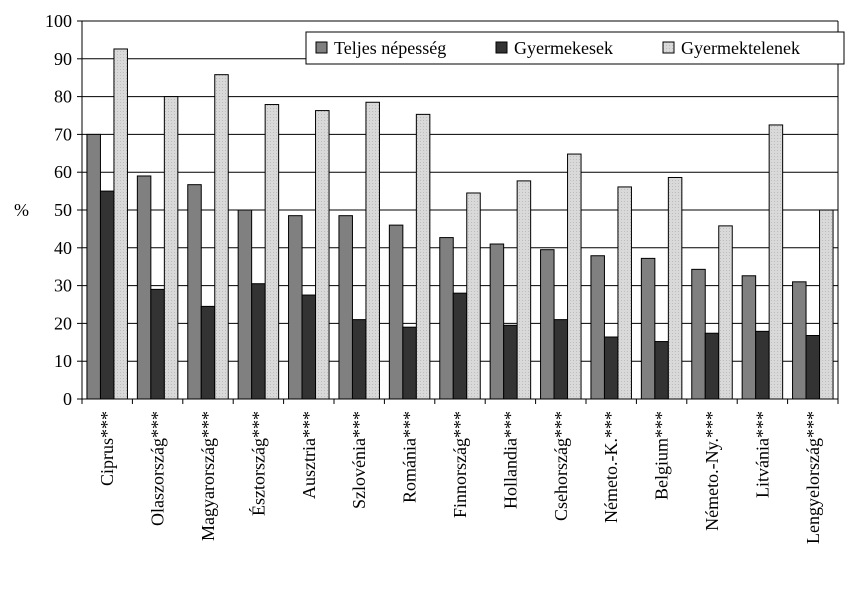 The height and width of the screenshot is (592, 850). What do you see at coordinates (359, 460) in the screenshot?
I see `x-category-label: Szlovénia***` at bounding box center [359, 460].